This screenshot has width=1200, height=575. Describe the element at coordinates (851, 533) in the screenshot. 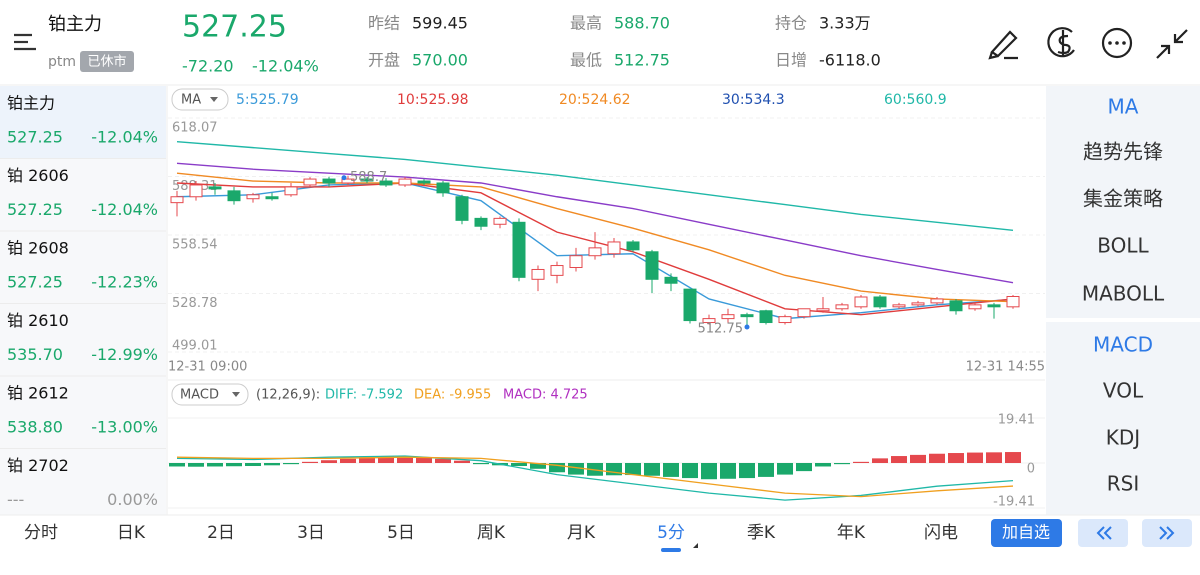

I see `period-tab: 年K` at that location.